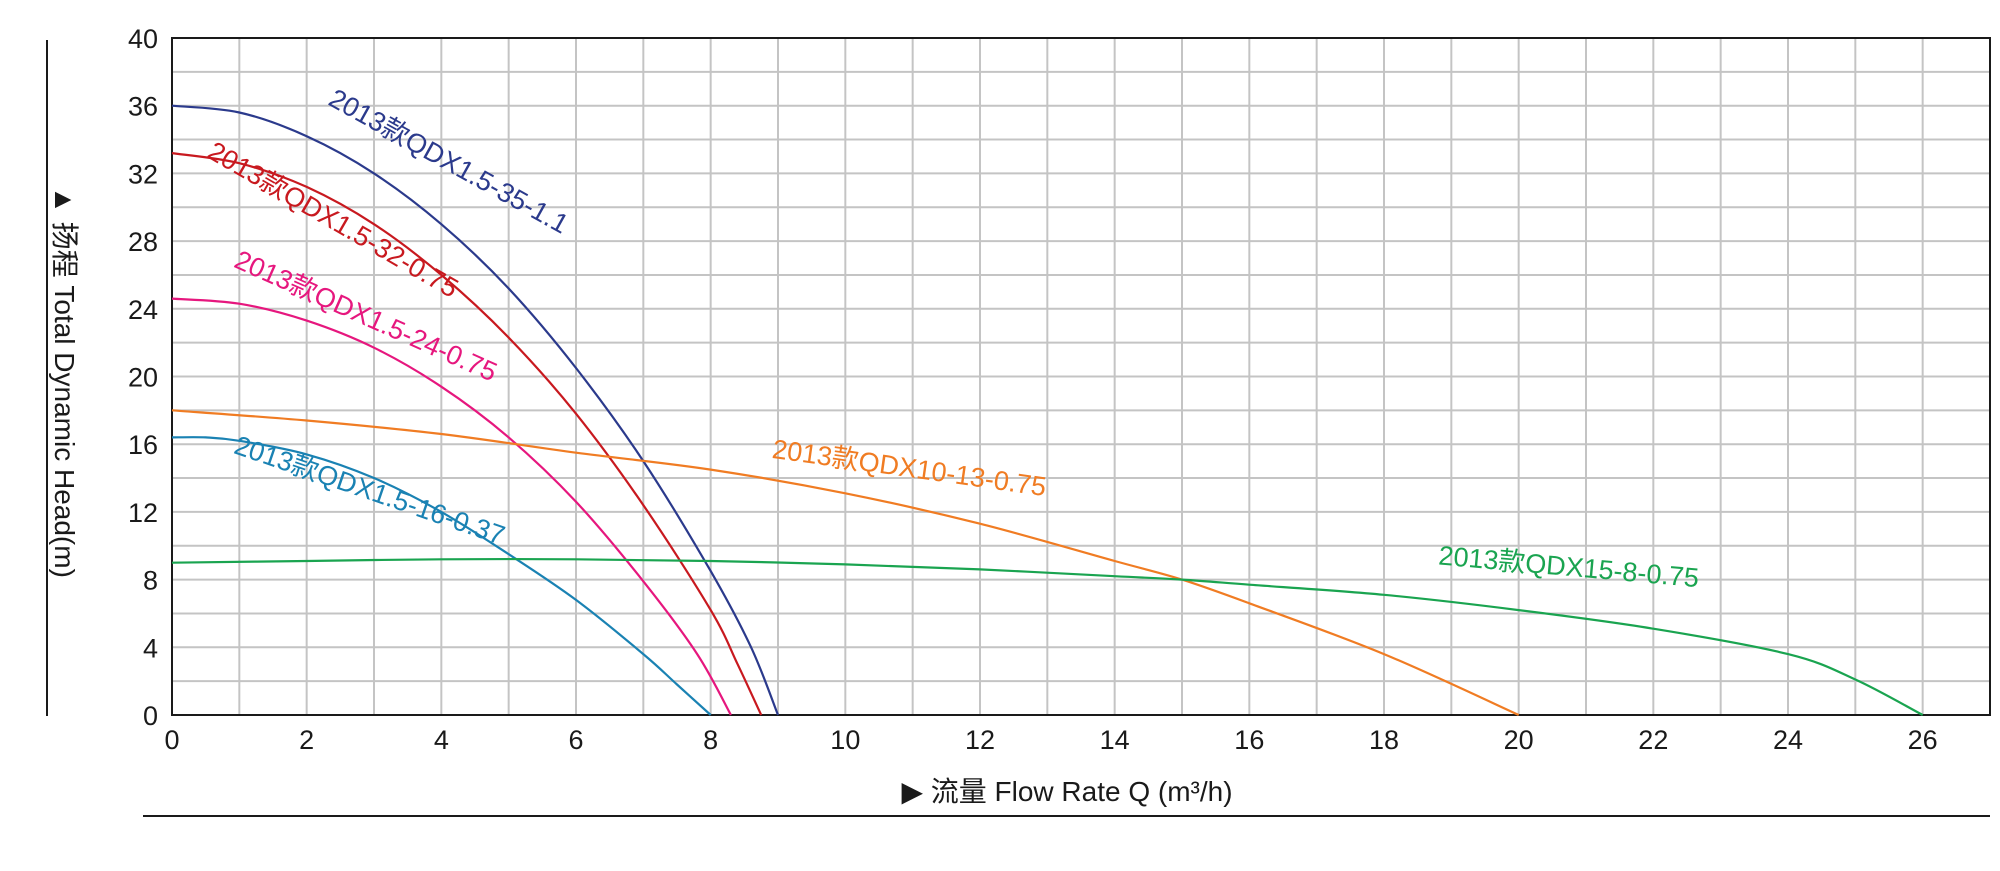  I want to click on series-label-2: 2013款QDX1.5-24-0.75, so click(365, 316).